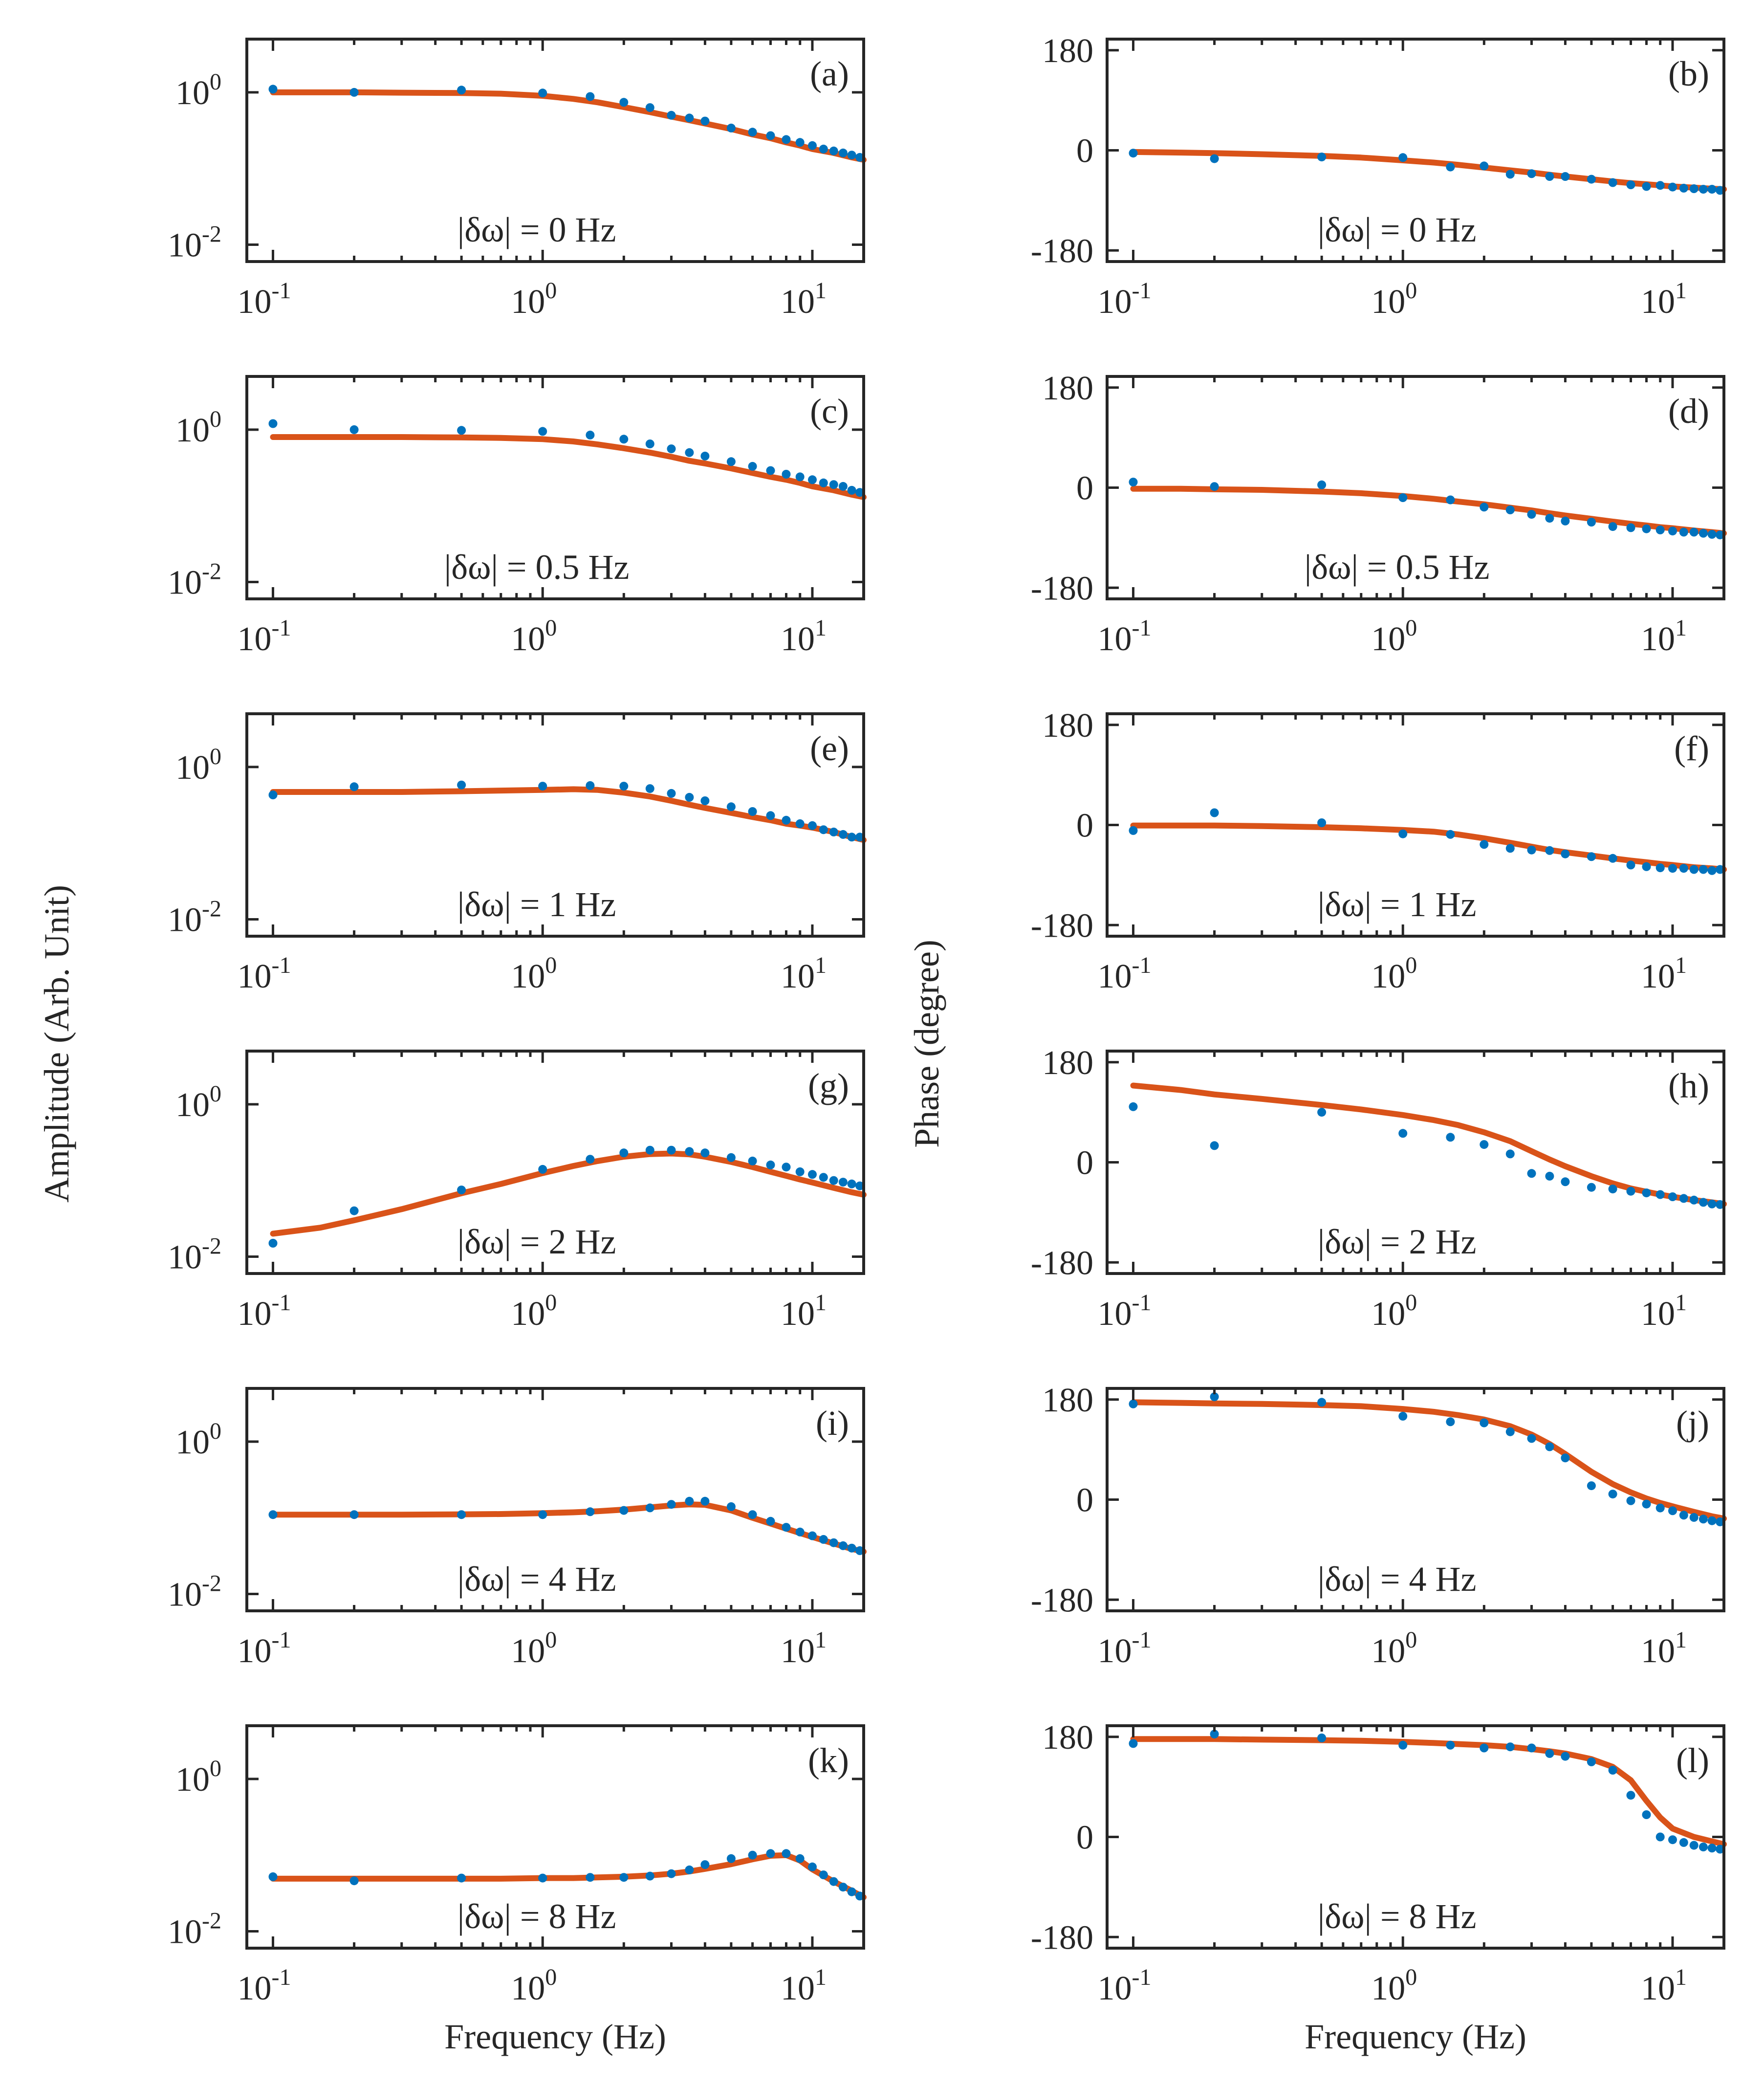  I want to click on annotation-j: |δω| = 4 Hz, so click(1398, 1579).